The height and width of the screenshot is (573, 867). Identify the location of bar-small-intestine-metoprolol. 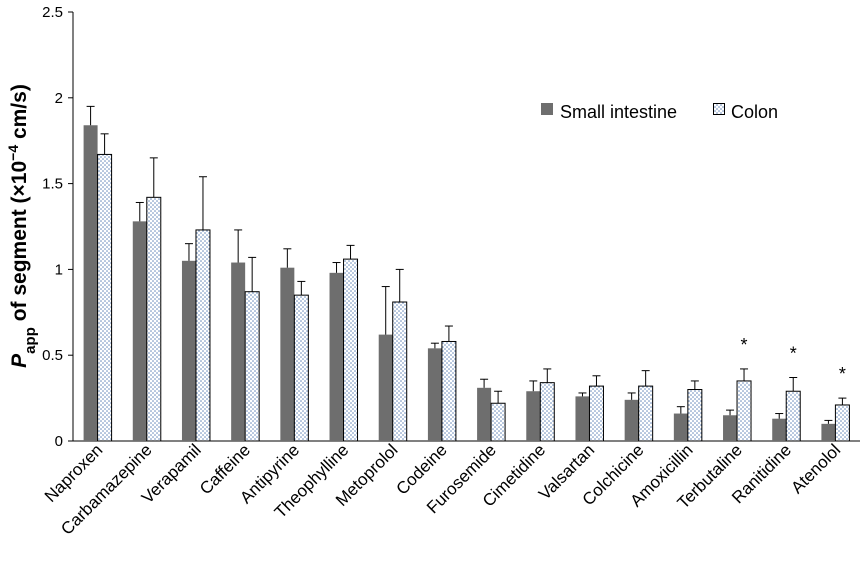
(385, 387).